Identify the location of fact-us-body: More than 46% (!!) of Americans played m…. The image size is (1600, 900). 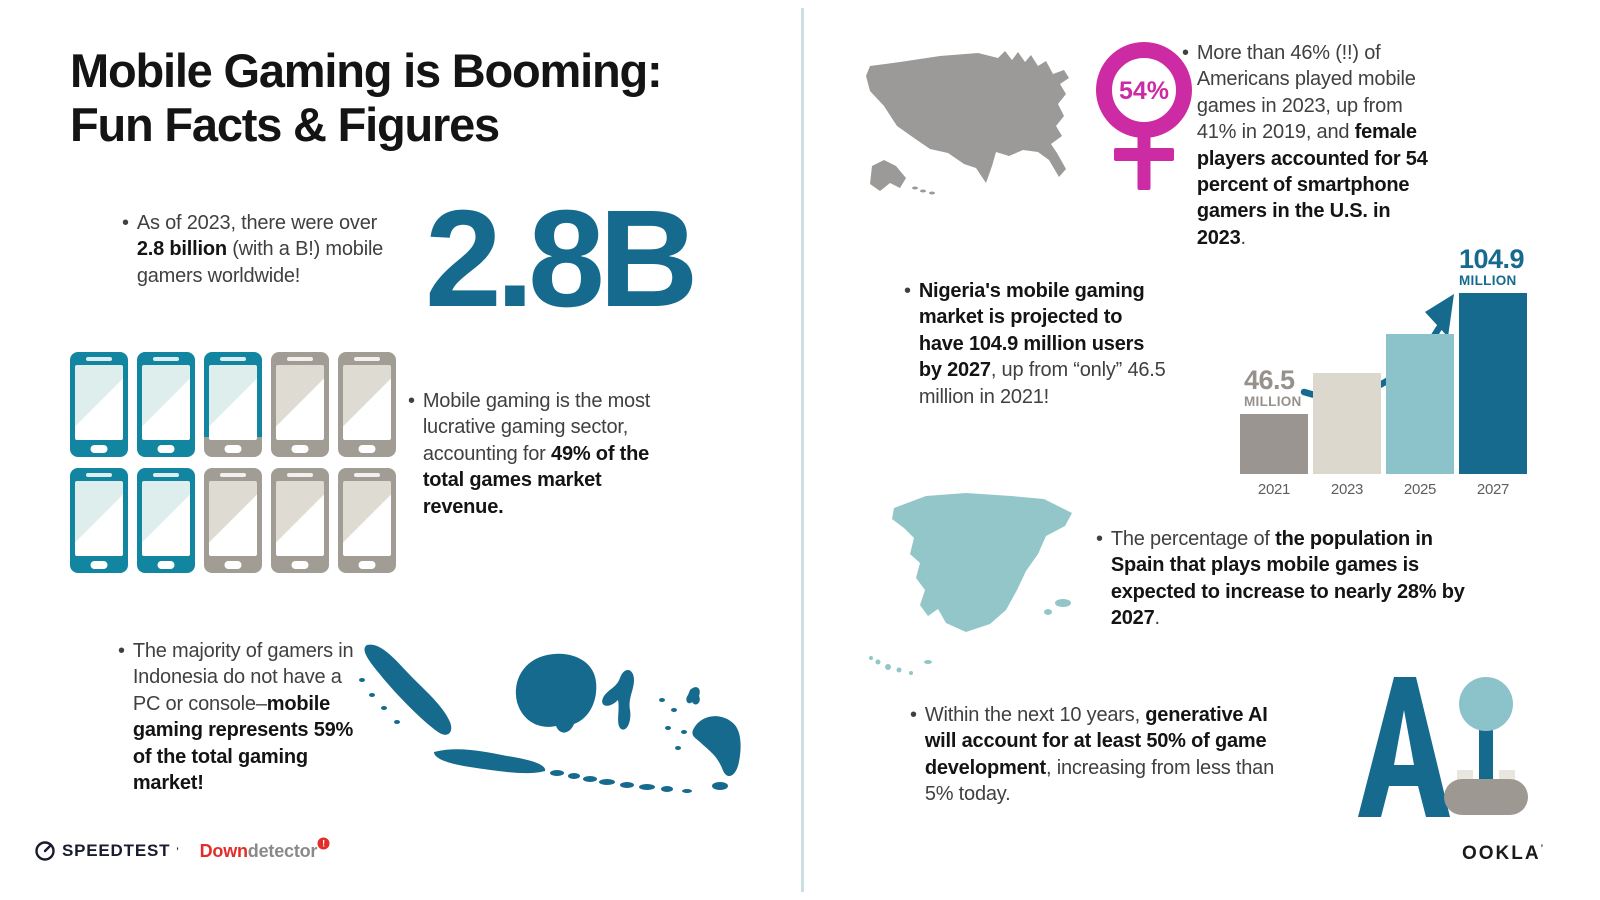
(1312, 145).